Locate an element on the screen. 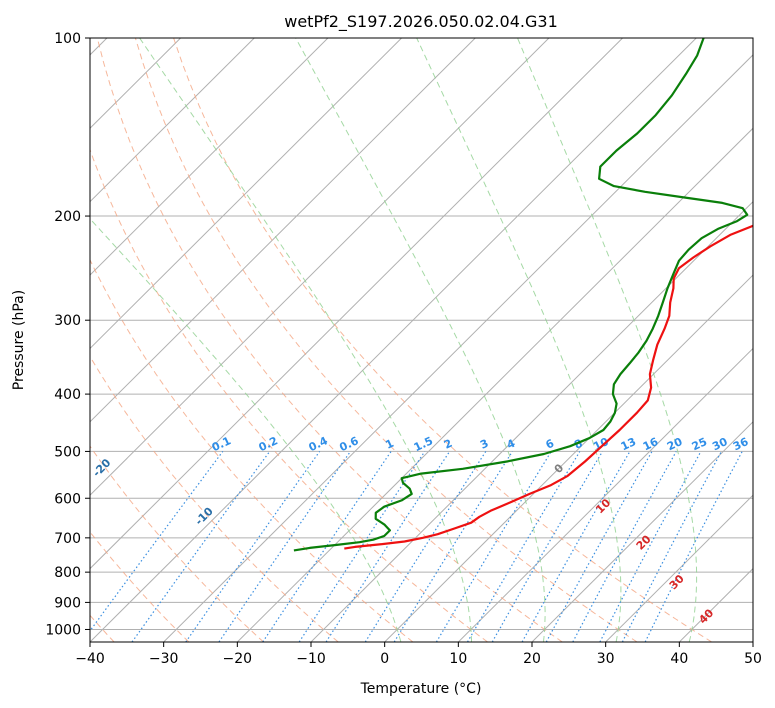  moist-adiabat-label: 20 is located at coordinates (644, 542).